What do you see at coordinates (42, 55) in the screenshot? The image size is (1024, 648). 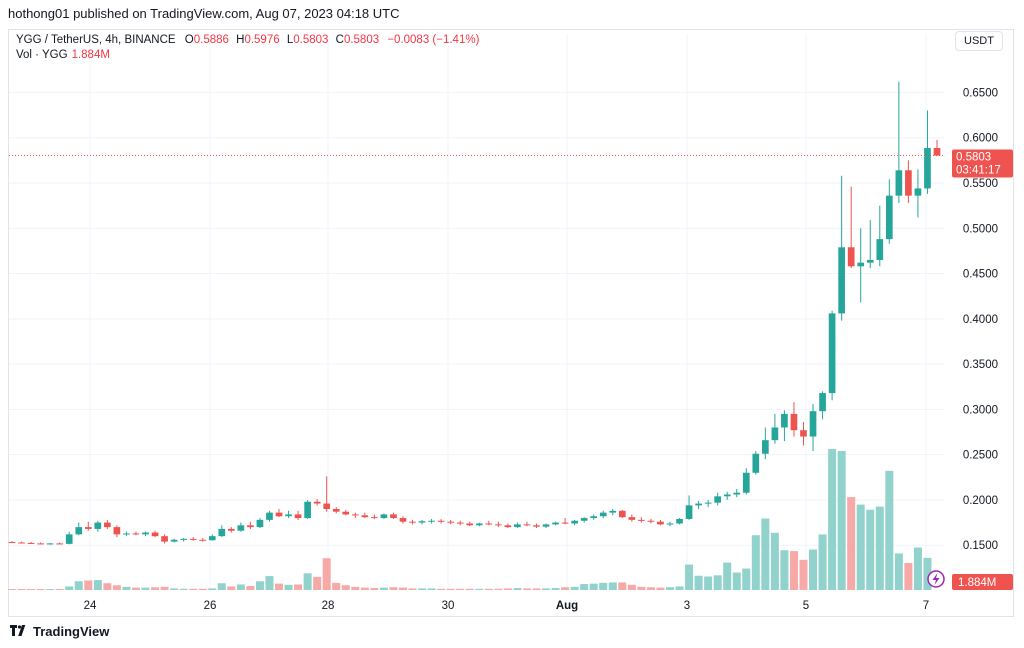 I see `volume-label: Vol · YGG` at bounding box center [42, 55].